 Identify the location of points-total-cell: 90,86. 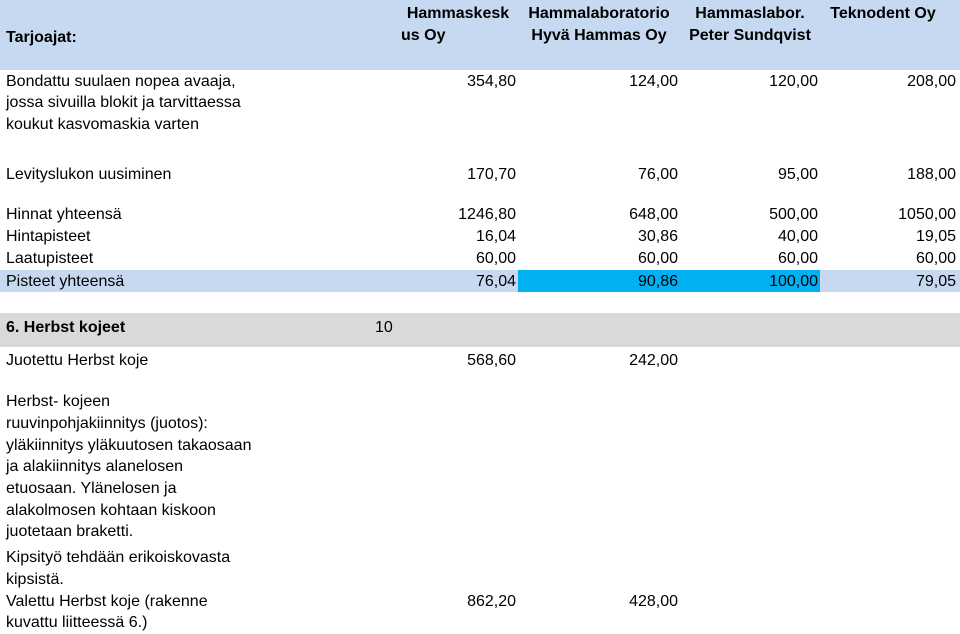
(657, 281).